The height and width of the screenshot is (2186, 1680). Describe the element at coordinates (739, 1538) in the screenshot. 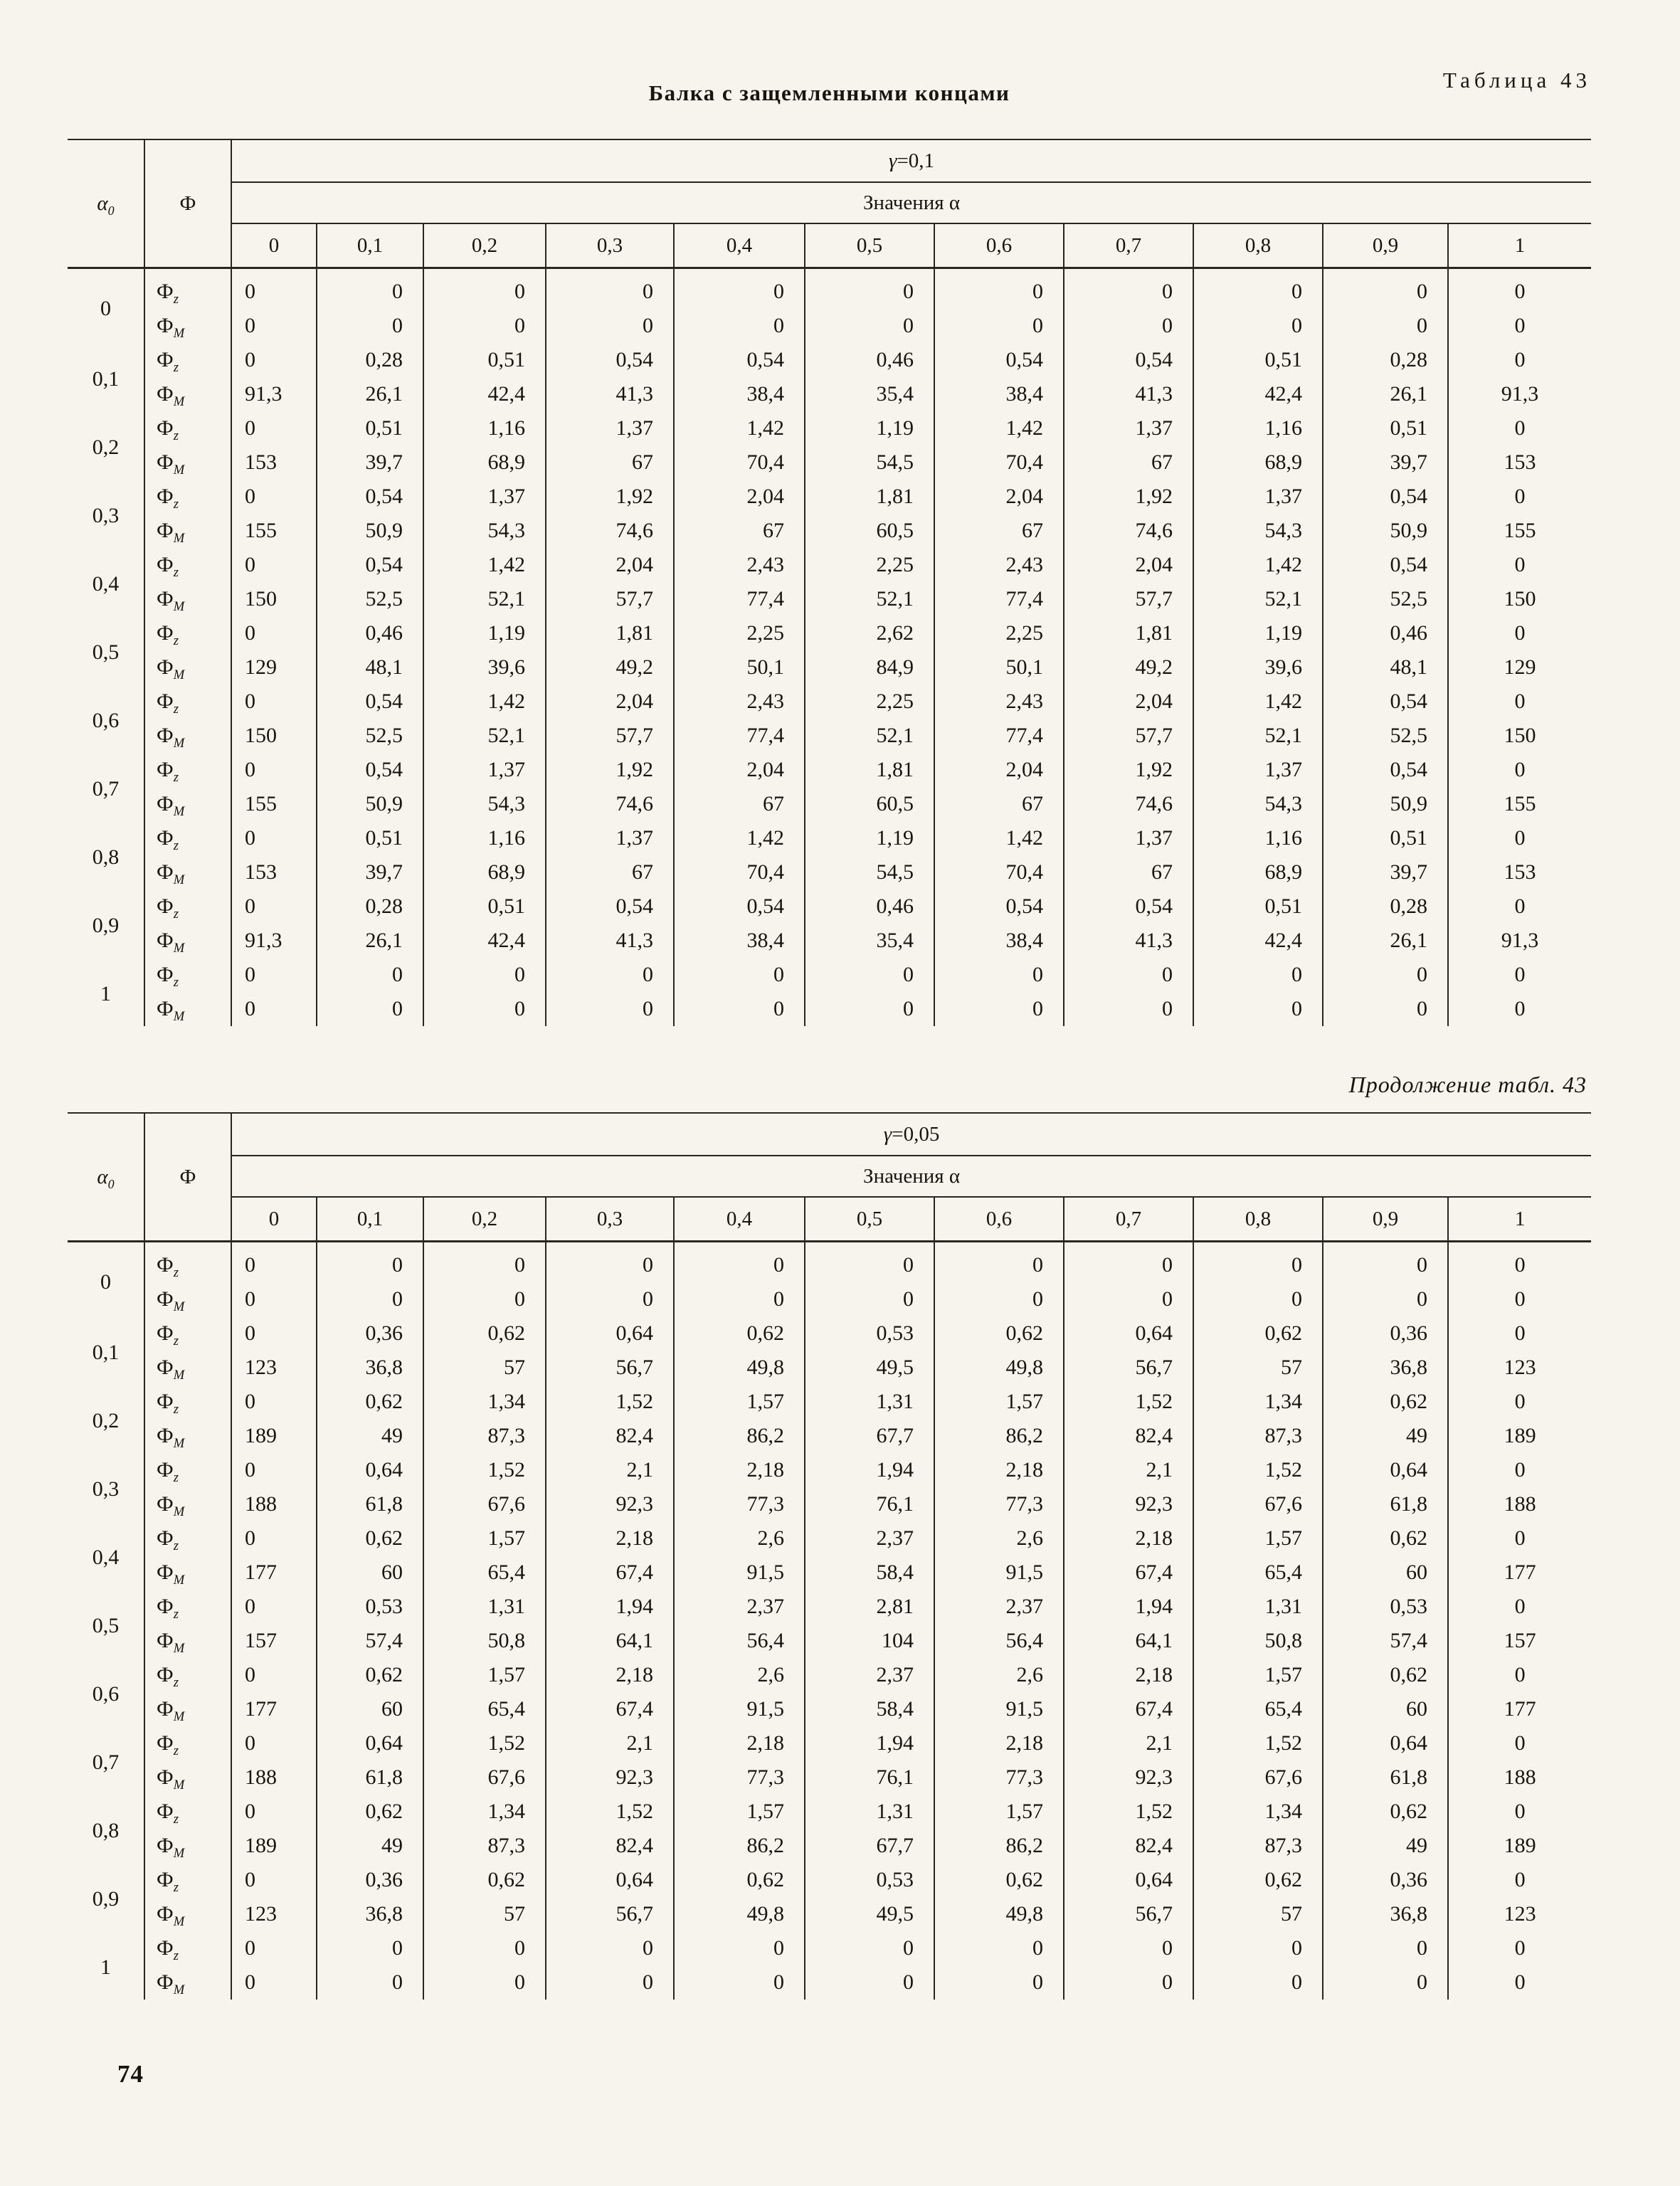

I see `data-cell: 2,6` at that location.